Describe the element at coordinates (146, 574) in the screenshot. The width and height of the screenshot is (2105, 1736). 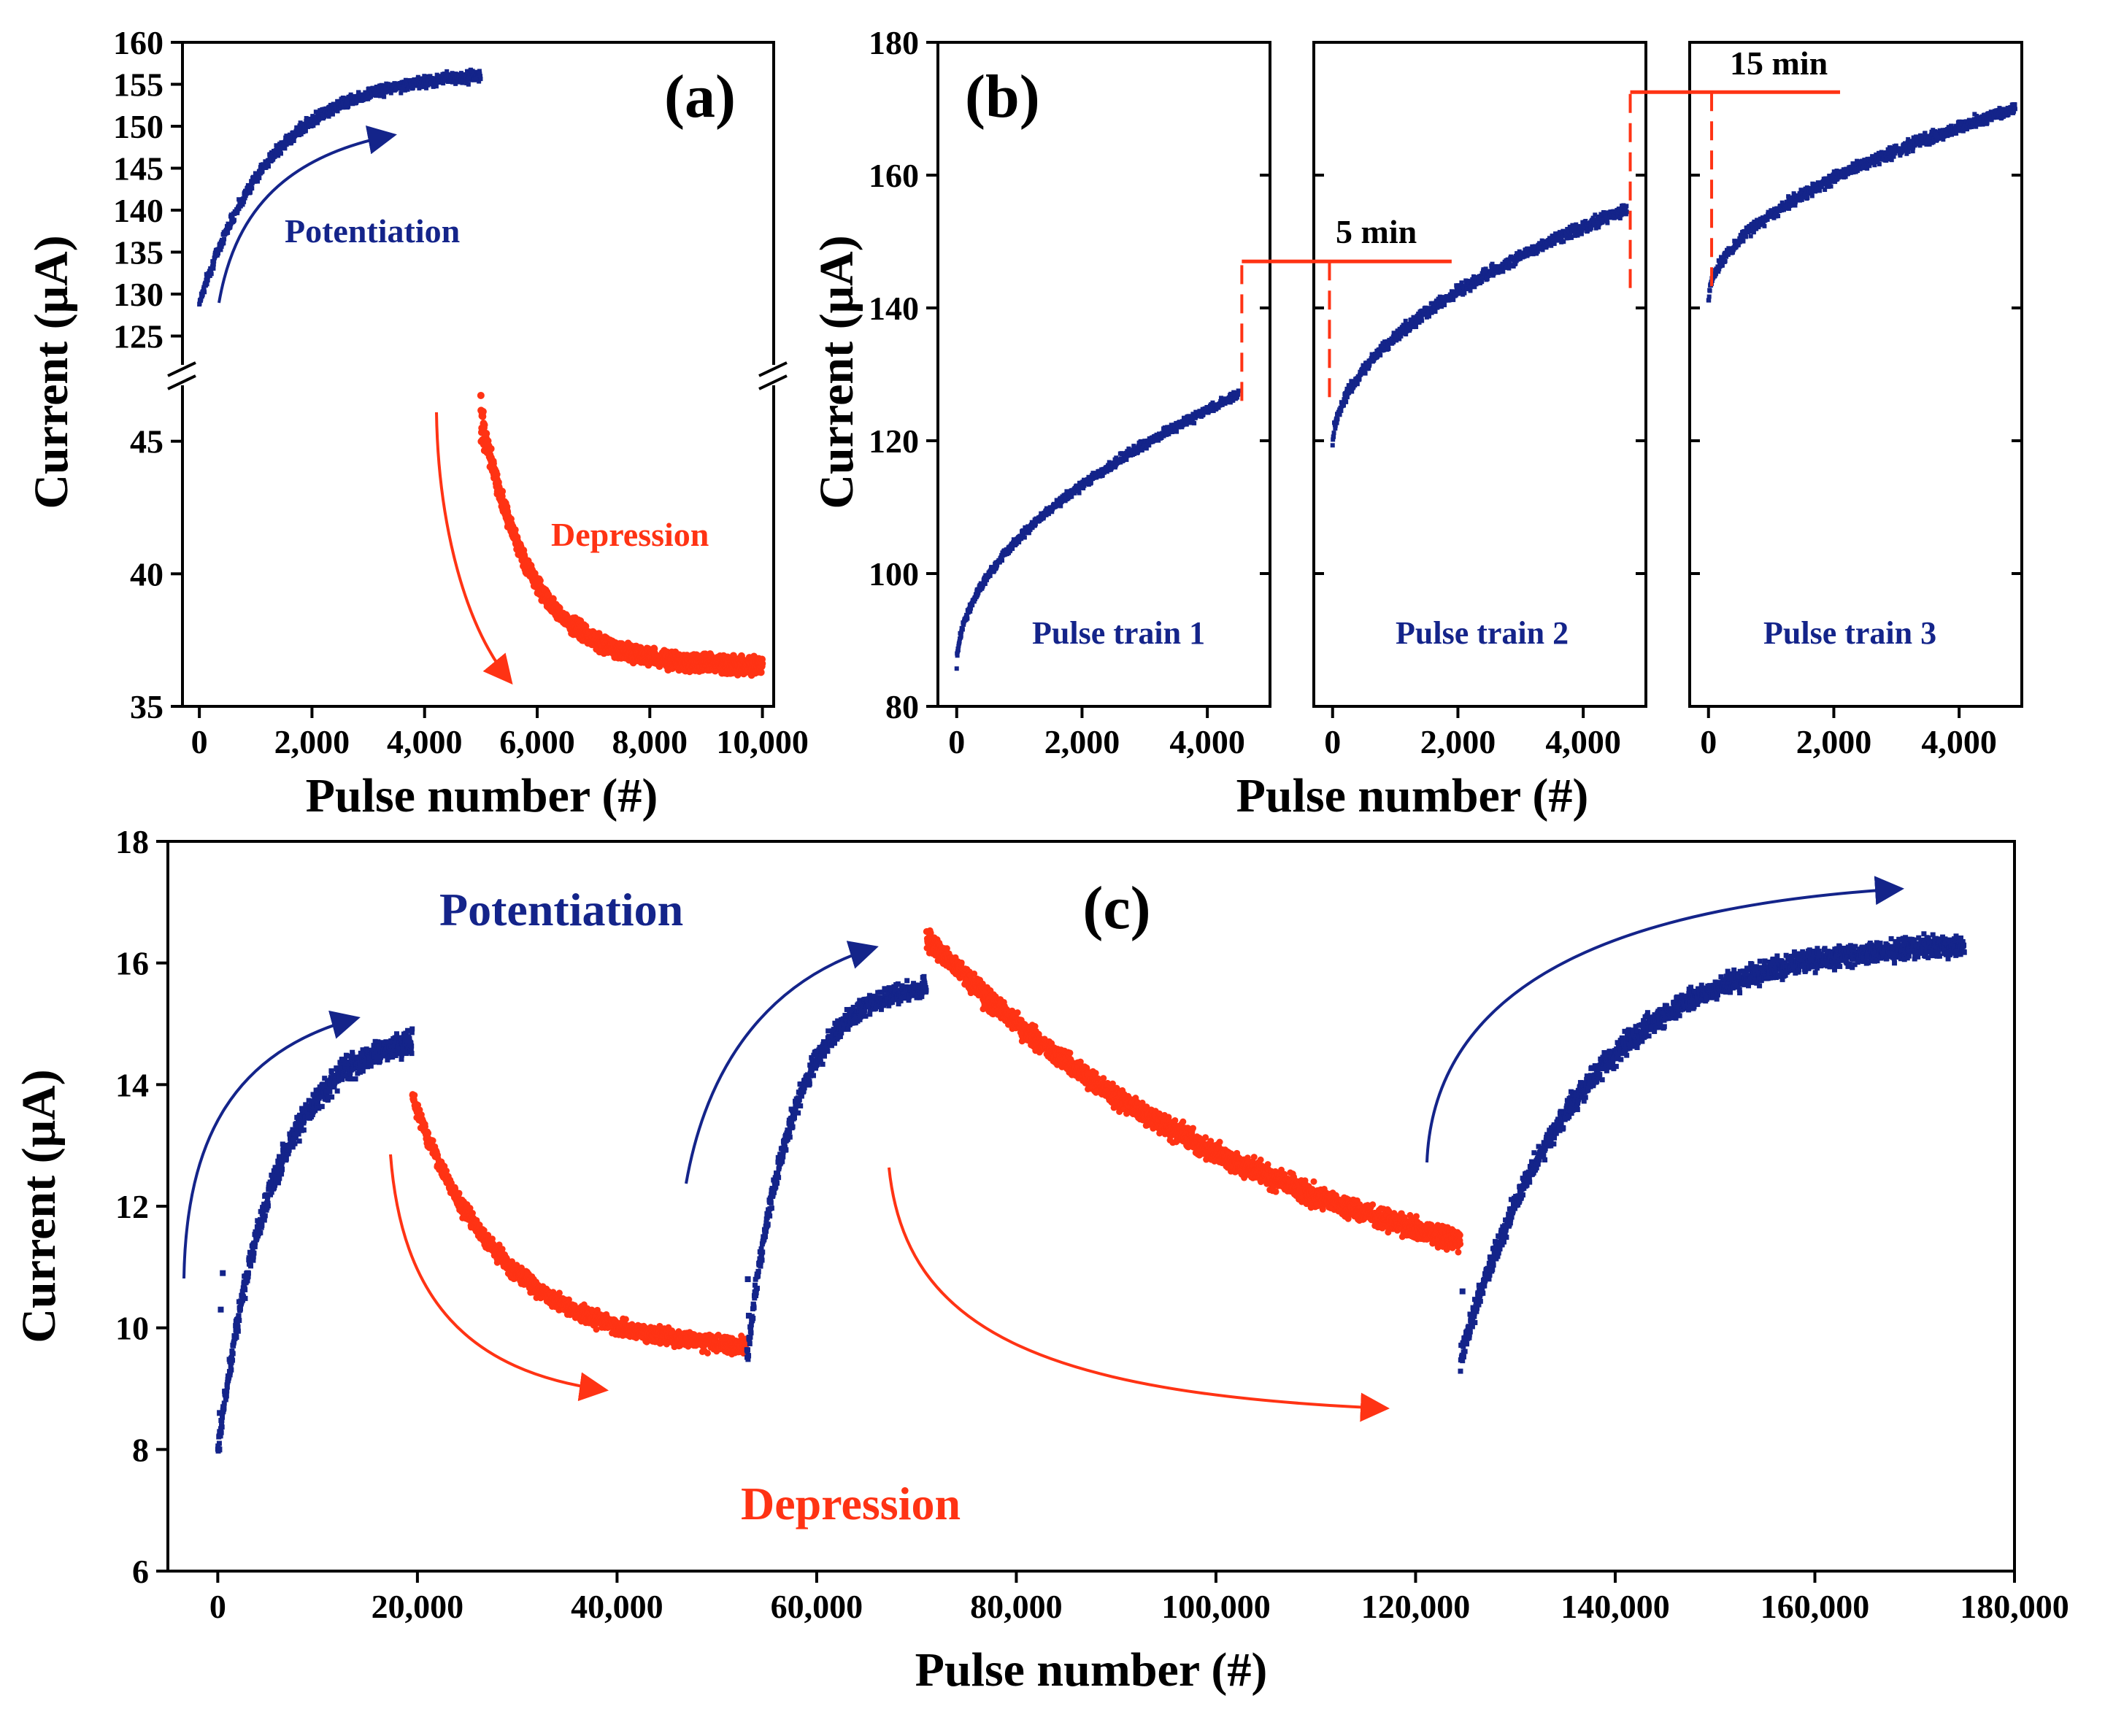
I see `panel-a-bottom-ytick-label: 40` at that location.